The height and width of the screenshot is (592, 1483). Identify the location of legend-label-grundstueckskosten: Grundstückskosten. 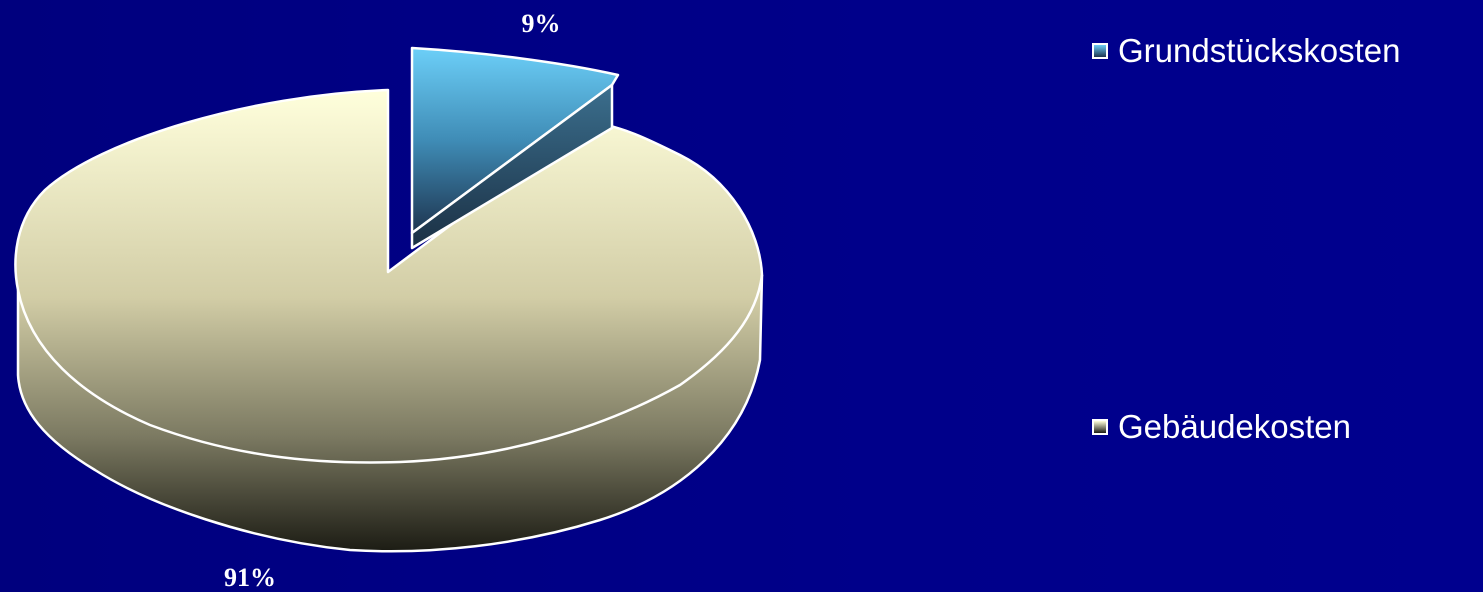
(1259, 50).